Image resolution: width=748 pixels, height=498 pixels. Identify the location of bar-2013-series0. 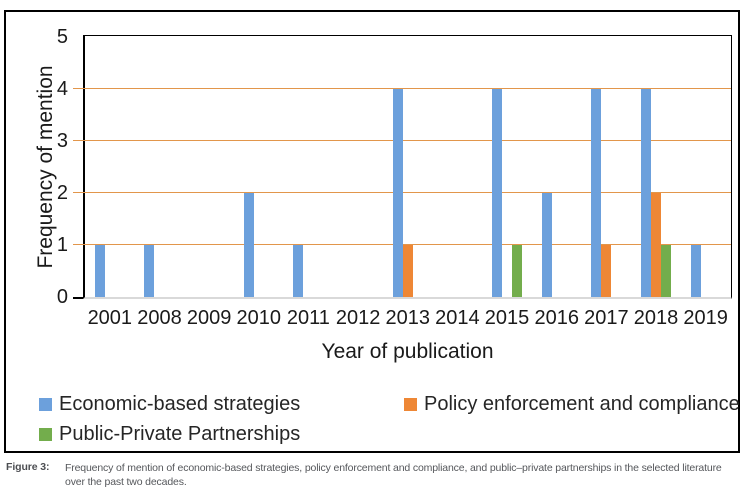
(397, 192).